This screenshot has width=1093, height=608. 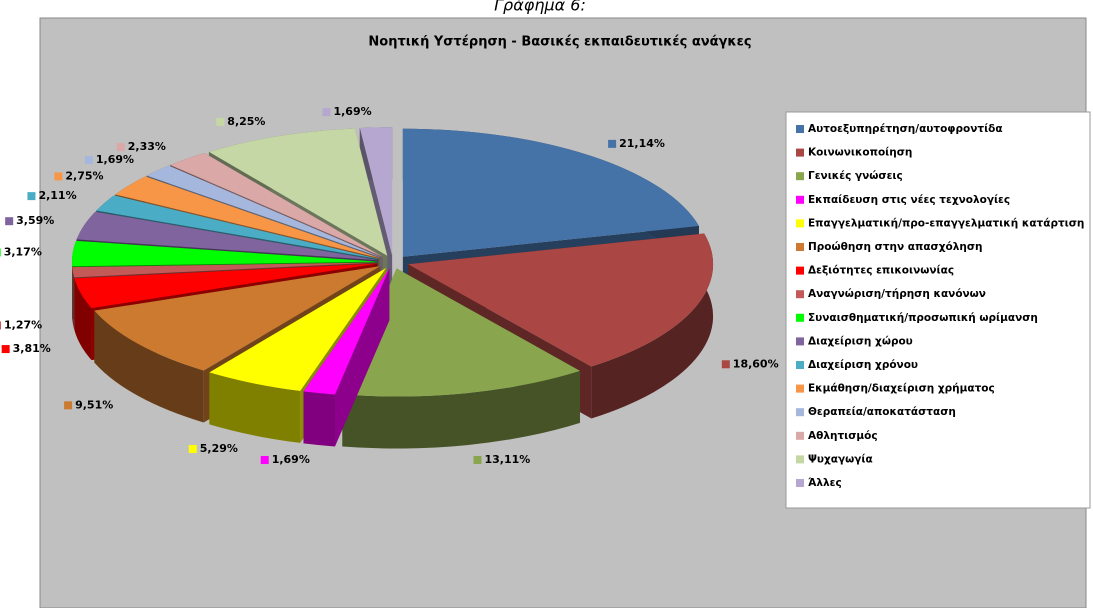 What do you see at coordinates (901, 389) in the screenshot?
I see `legend-label: Εκμάθηση/διαχείριση χρήματος` at bounding box center [901, 389].